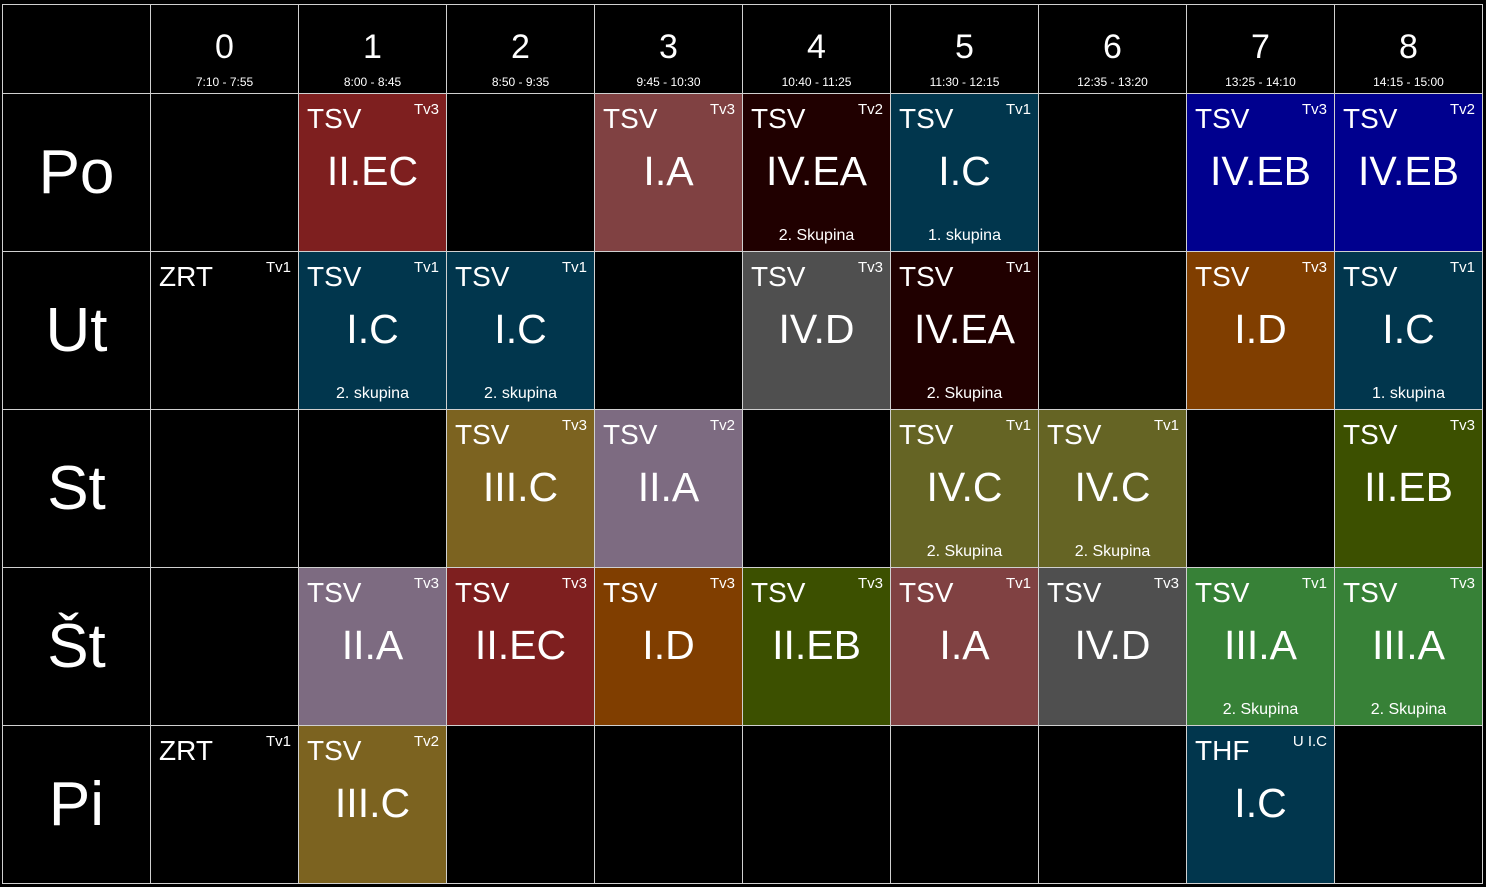 The height and width of the screenshot is (887, 1486). I want to click on period-header-2: 2 8:50 - 9:35, so click(521, 49).